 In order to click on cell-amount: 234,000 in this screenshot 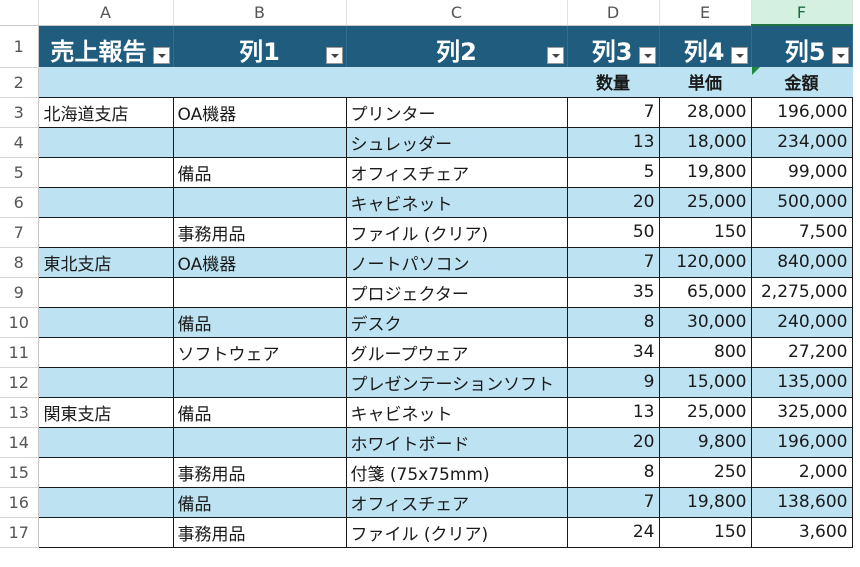, I will do `click(802, 142)`.